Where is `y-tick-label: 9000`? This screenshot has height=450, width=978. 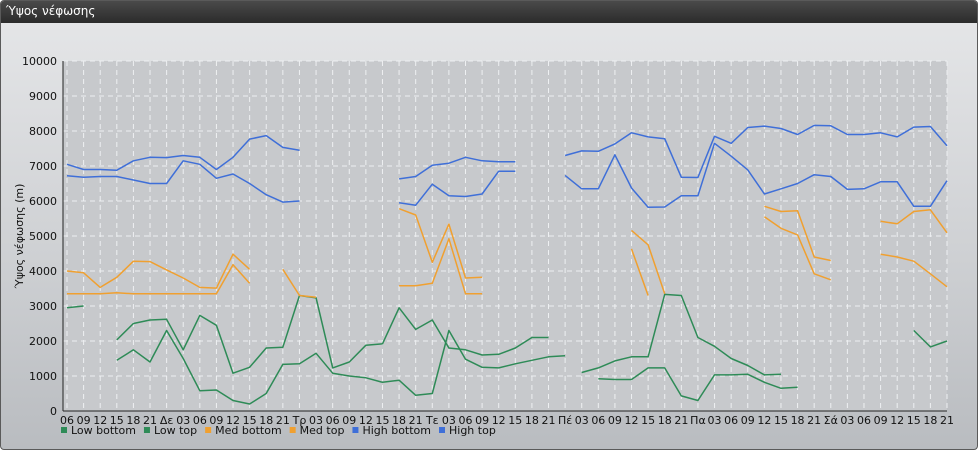 y-tick-label: 9000 is located at coordinates (43, 96).